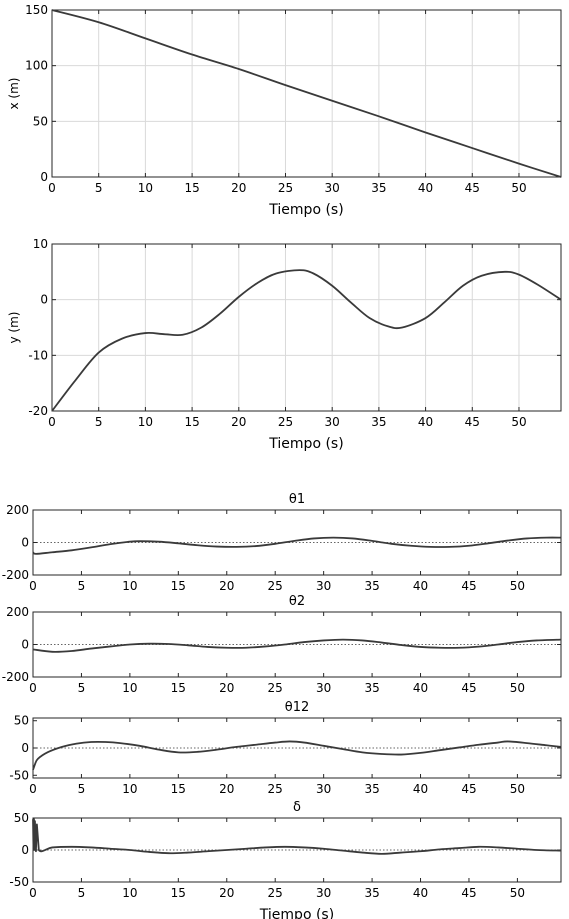 The image size is (569, 919). Describe the element at coordinates (38, 355) in the screenshot. I see `y-tick-label: -10` at that location.